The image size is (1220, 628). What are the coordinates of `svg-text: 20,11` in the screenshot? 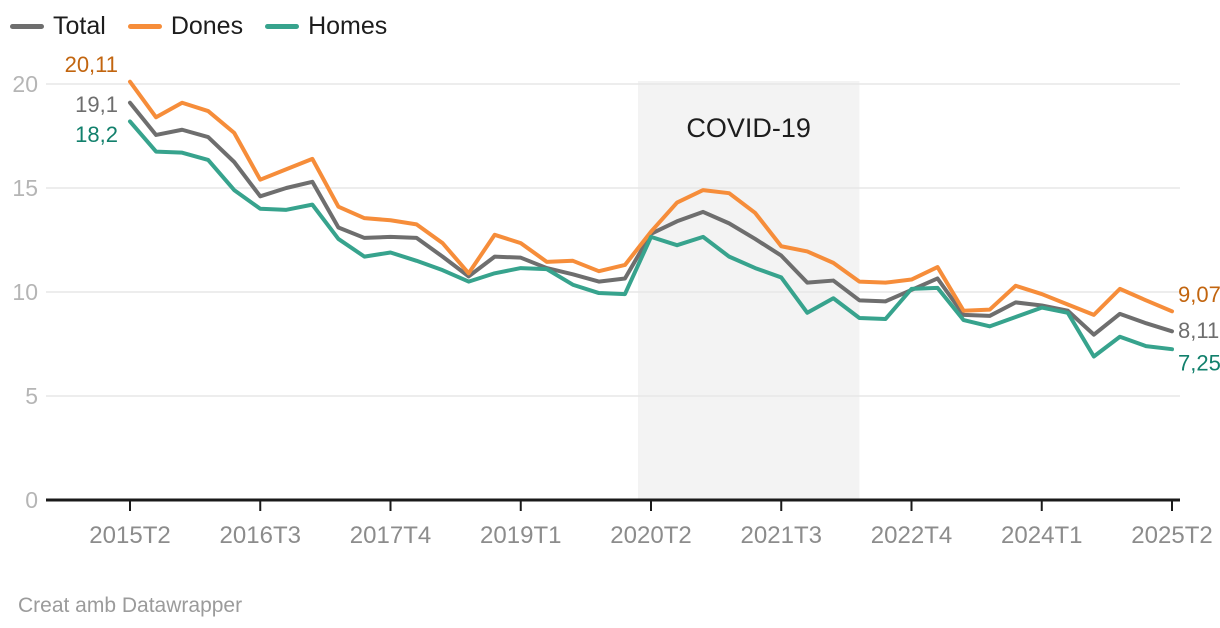 It's located at (91, 64).